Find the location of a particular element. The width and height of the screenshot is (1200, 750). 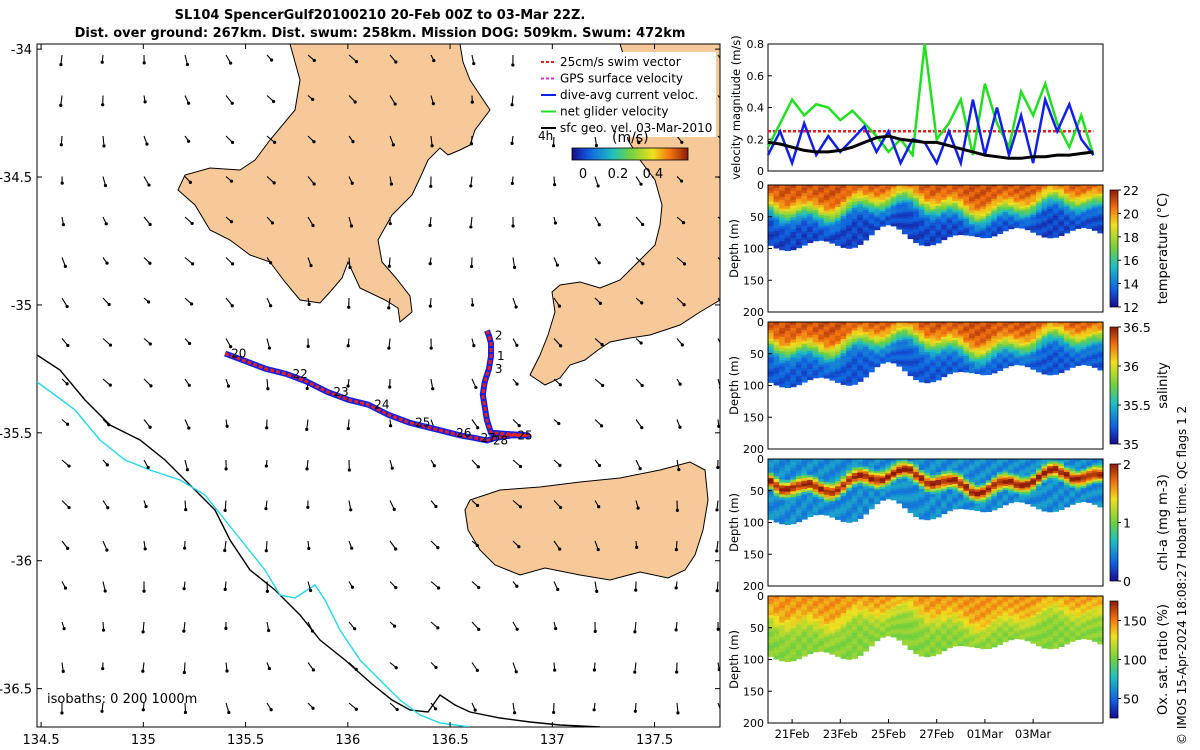

velocity-series-line is located at coordinates (930, 147).